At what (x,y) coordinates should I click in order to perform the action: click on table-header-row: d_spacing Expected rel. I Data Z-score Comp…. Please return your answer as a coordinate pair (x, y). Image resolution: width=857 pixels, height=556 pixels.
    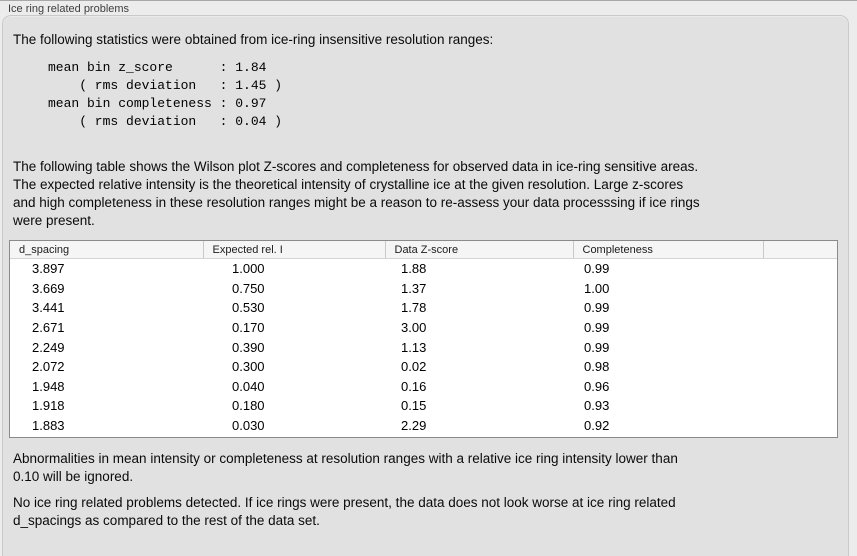
    Looking at the image, I should click on (423, 250).